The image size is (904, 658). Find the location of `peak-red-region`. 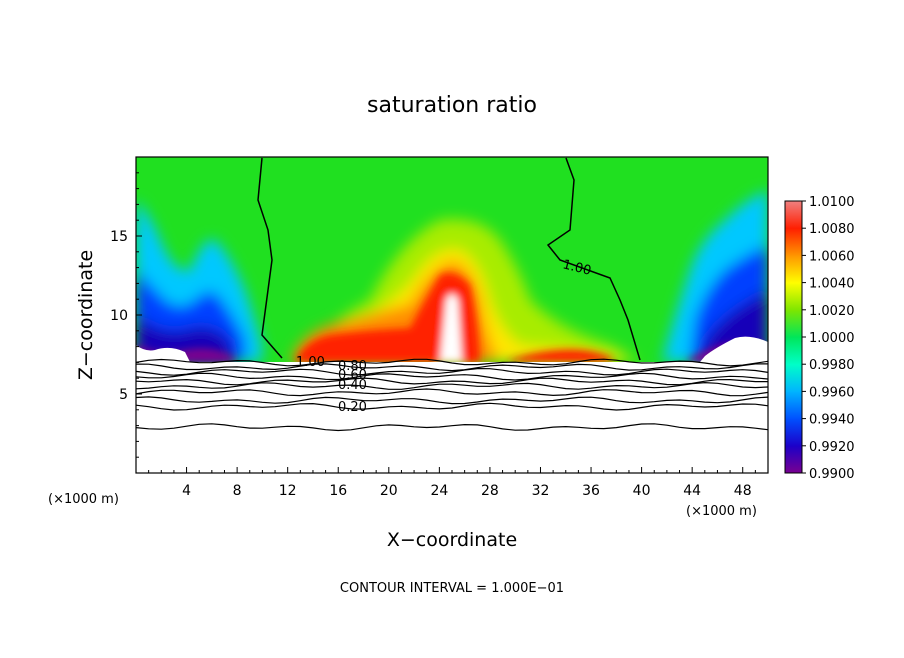

peak-red-region is located at coordinates (387, 317).